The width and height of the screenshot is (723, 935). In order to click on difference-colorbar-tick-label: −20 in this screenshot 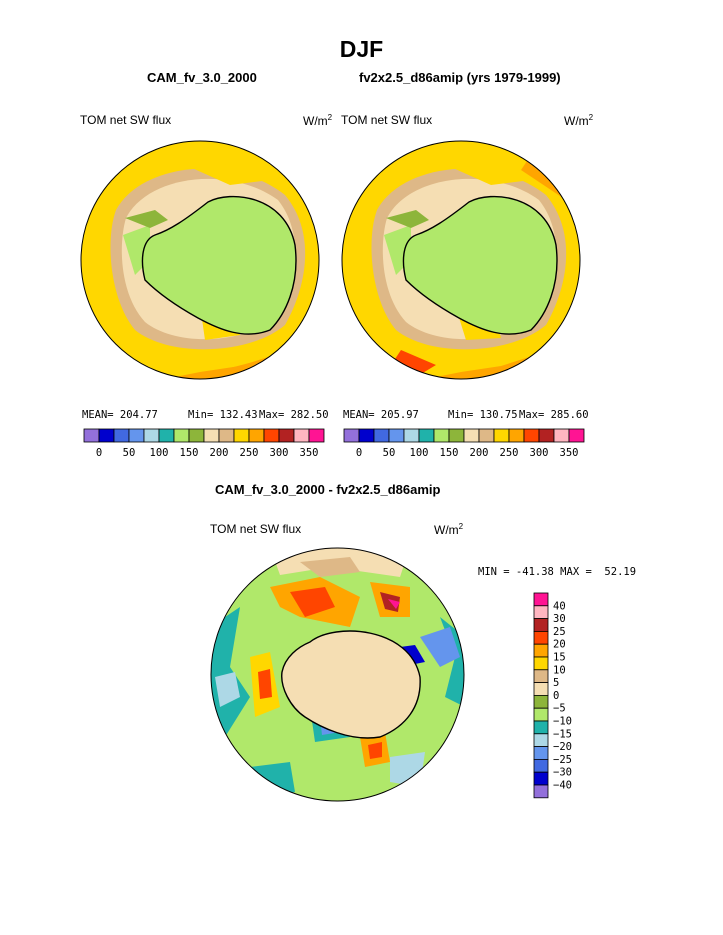, I will do `click(562, 747)`.